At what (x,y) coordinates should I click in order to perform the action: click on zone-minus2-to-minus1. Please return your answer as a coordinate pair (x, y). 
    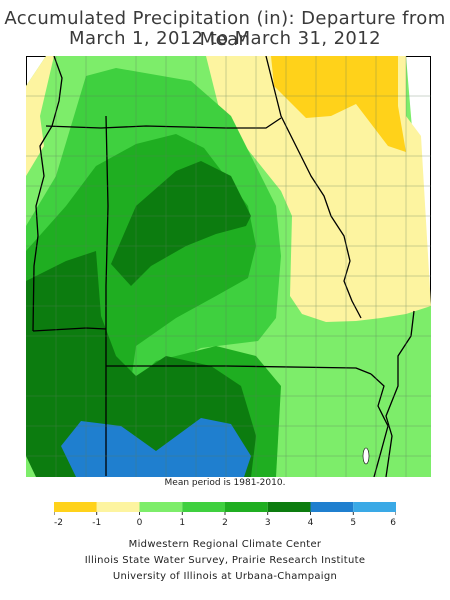
    Looking at the image, I should click on (338, 104).